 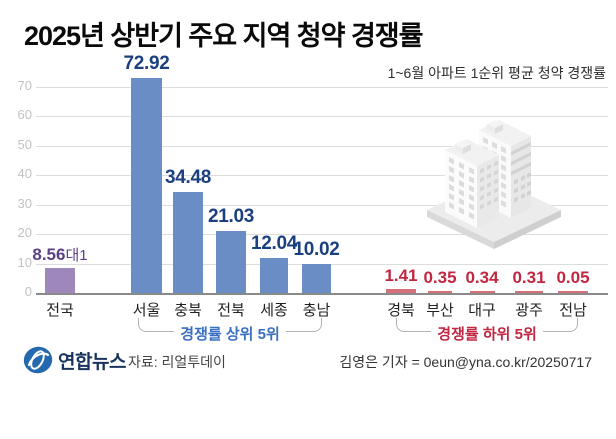 I want to click on y-tick-label: 40, so click(x=24, y=174).